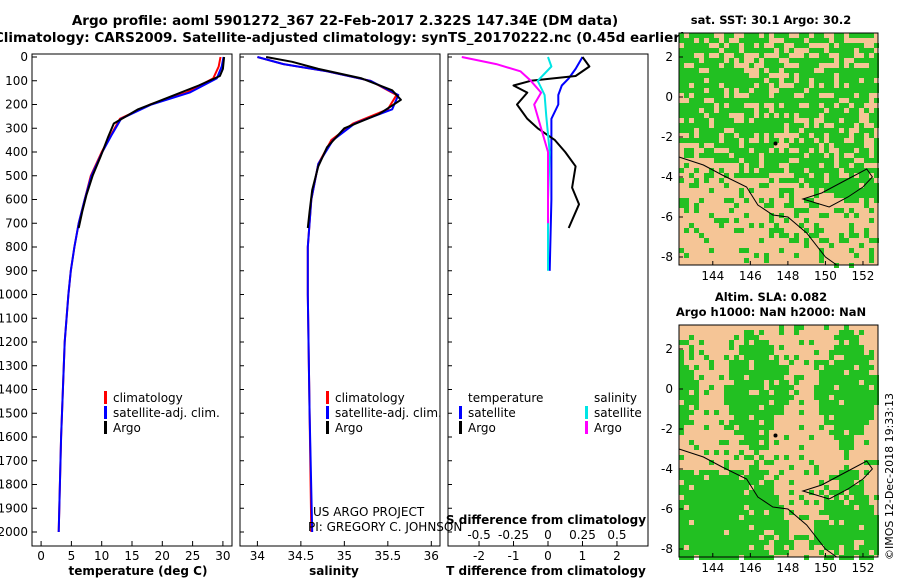 The image size is (900, 580). Describe the element at coordinates (505, 398) in the screenshot. I see `legend-temperature-heading: temperature` at that location.